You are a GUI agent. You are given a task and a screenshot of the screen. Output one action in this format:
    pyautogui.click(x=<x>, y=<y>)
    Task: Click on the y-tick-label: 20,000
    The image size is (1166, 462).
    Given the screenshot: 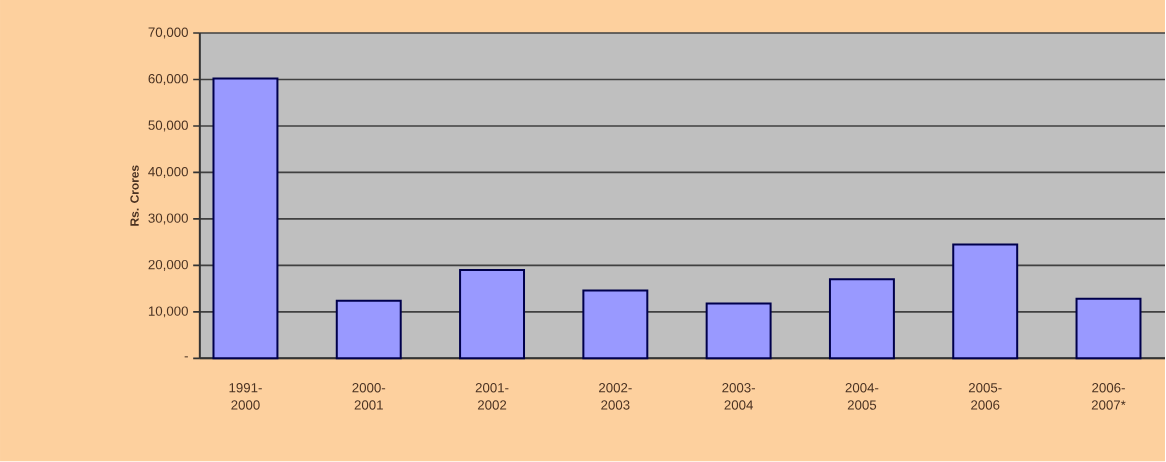 What is the action you would take?
    pyautogui.click(x=168, y=266)
    